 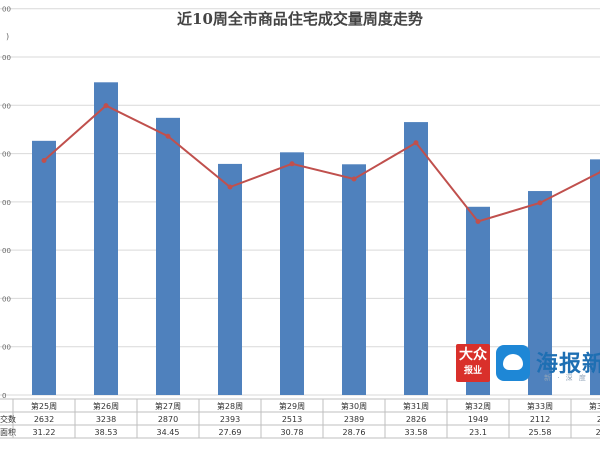 I want to click on x-tick-label: 第29周, so click(x=292, y=406).